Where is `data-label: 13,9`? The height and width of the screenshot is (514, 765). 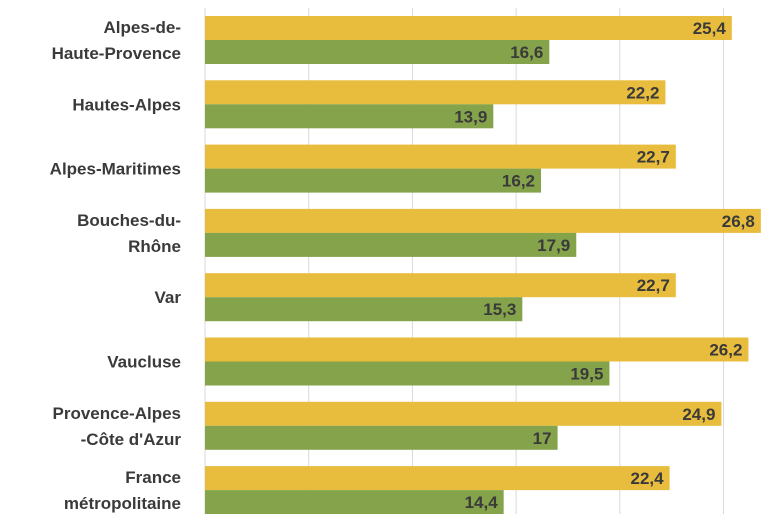 data-label: 13,9 is located at coordinates (470, 116).